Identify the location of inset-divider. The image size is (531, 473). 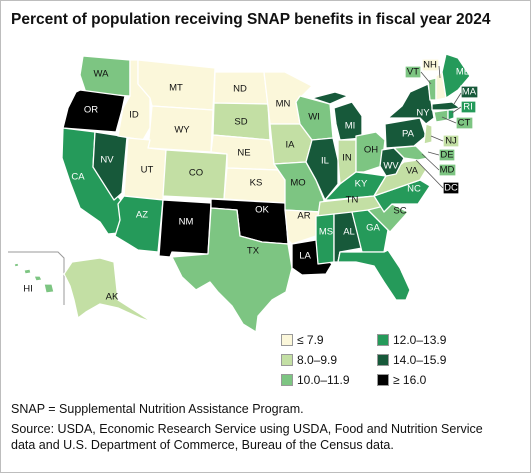
(36, 278).